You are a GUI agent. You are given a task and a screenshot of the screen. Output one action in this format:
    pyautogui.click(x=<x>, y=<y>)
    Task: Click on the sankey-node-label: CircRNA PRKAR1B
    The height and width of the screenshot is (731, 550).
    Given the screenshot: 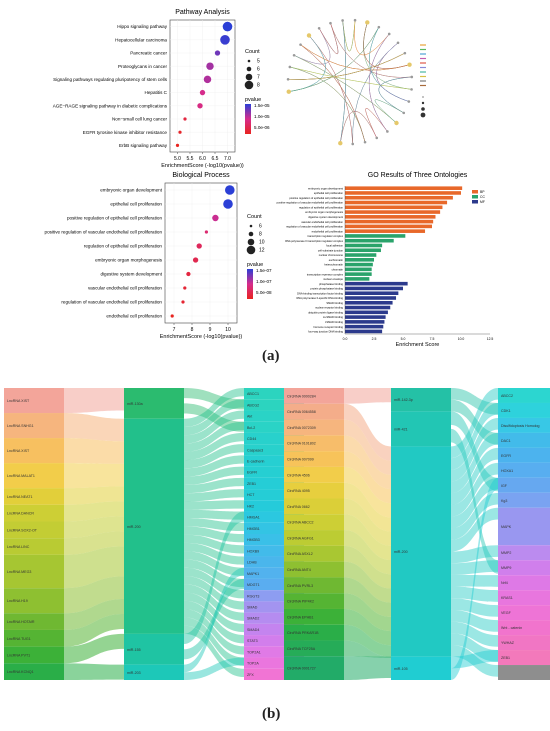 What is the action you would take?
    pyautogui.click(x=303, y=633)
    